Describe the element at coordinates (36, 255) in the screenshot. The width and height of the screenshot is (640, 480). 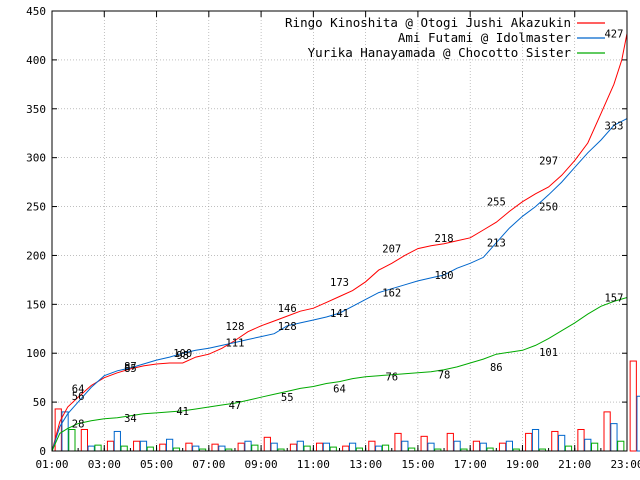
I see `y-tick-label: 200` at that location.